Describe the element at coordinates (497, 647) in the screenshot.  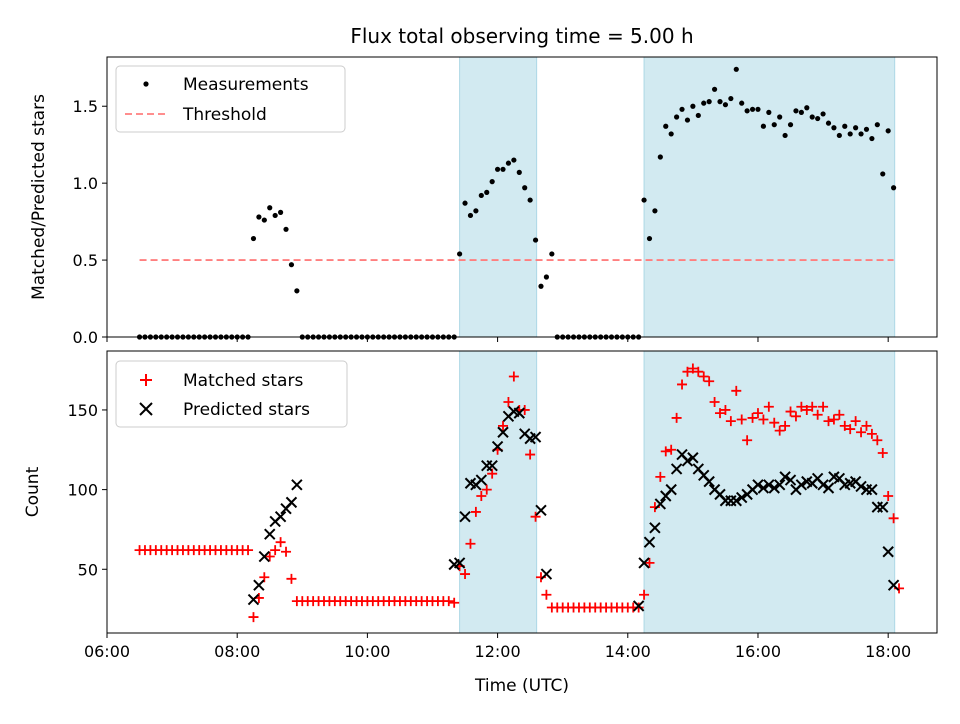
I see `bottom-x-ticks: 06:00 08:00 10:00 12:00 14:00 16:00 18:00` at that location.